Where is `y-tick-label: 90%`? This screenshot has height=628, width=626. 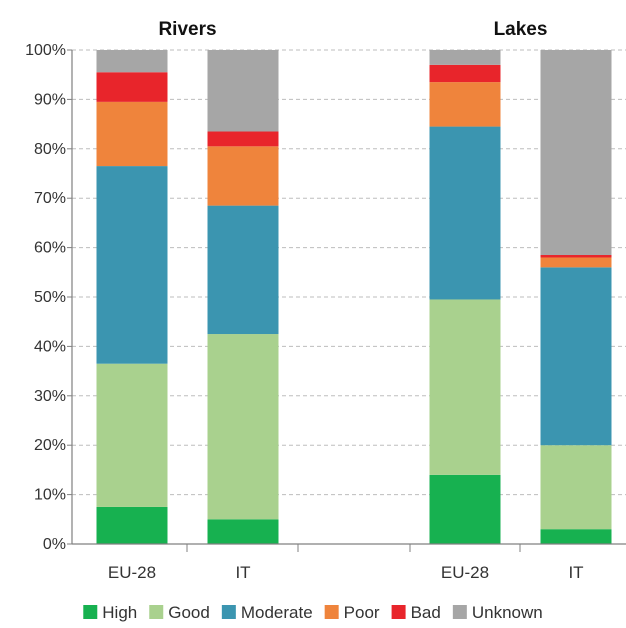 y-tick-label: 90% is located at coordinates (50, 99).